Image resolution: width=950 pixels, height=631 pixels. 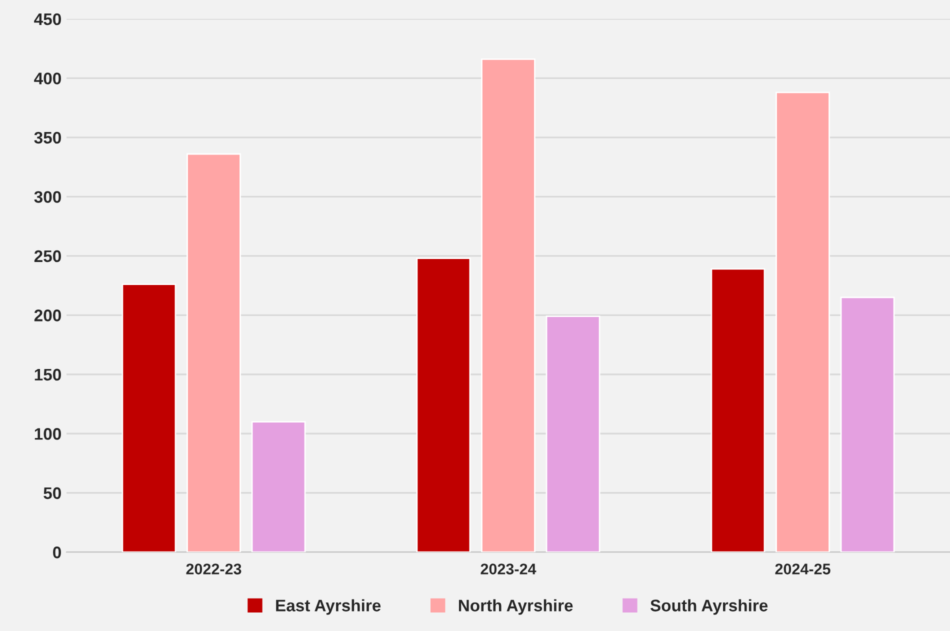 What do you see at coordinates (47, 138) in the screenshot?
I see `y-tick-label: 350` at bounding box center [47, 138].